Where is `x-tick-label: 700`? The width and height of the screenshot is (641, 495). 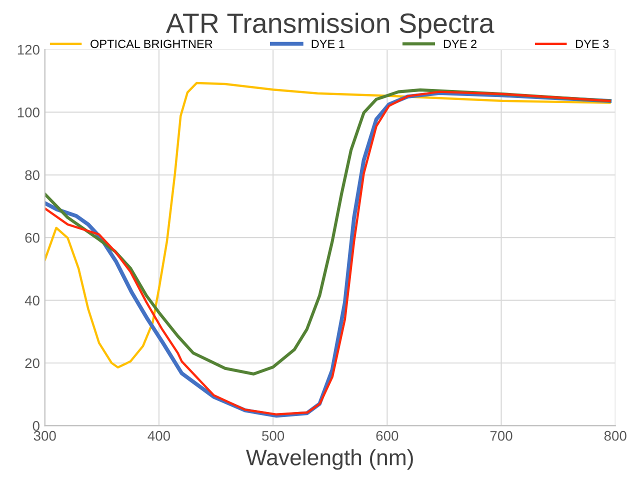 x-tick-label: 700 is located at coordinates (501, 435).